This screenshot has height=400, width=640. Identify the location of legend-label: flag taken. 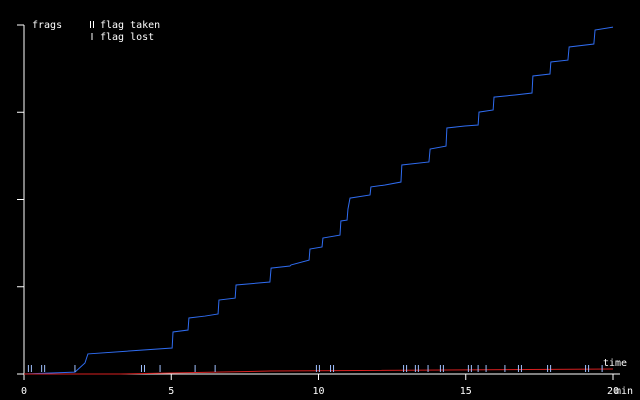
(130, 25).